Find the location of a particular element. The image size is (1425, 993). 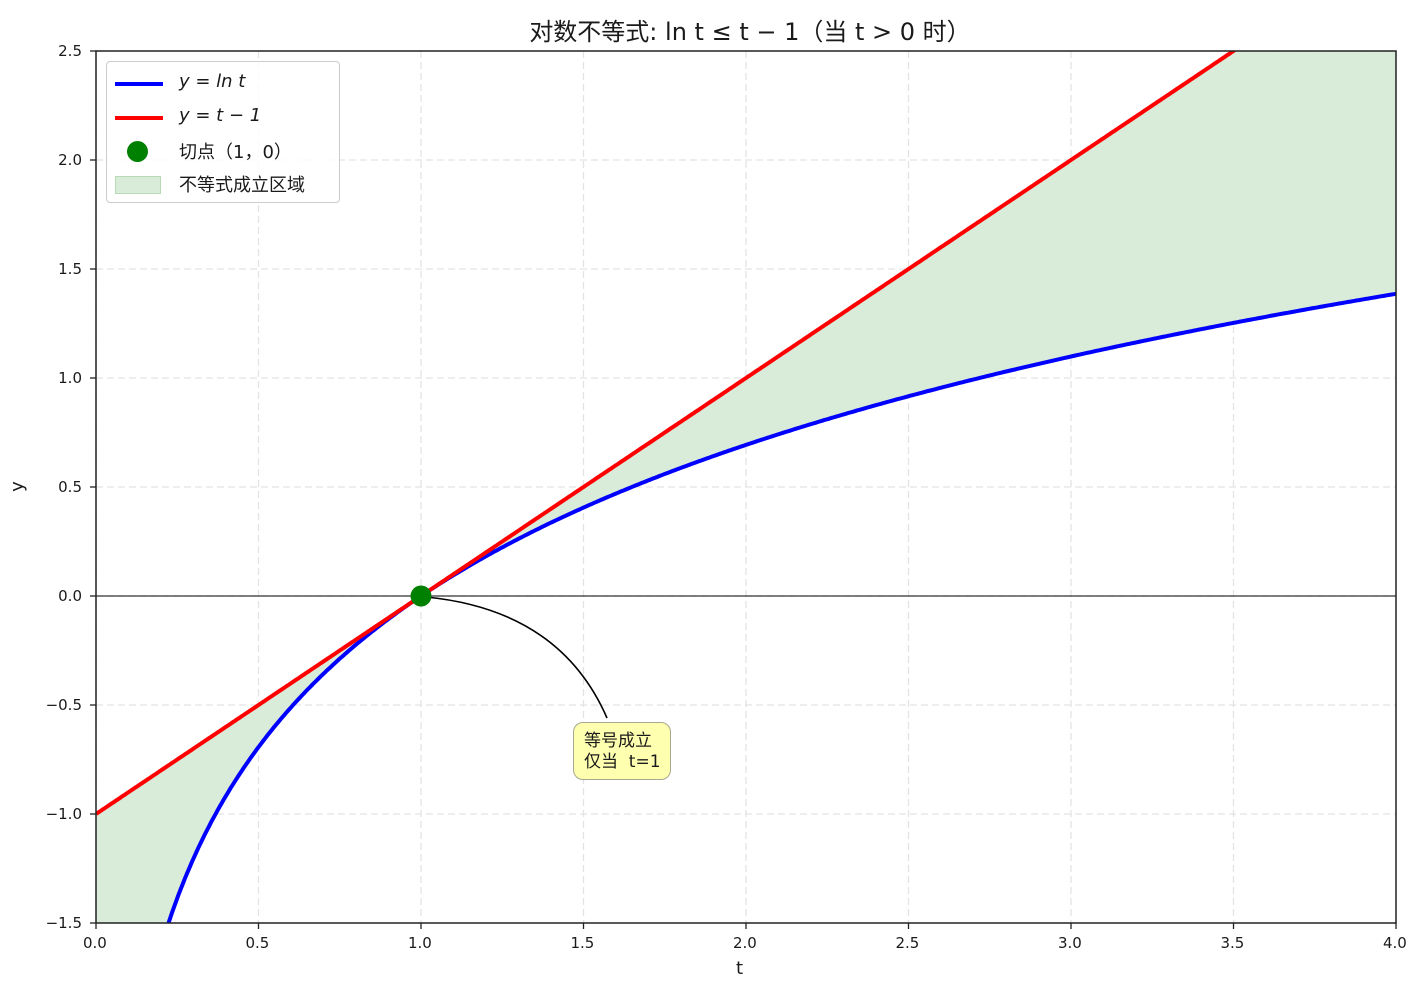

legend-item-ln: y = ln t is located at coordinates (222, 83).